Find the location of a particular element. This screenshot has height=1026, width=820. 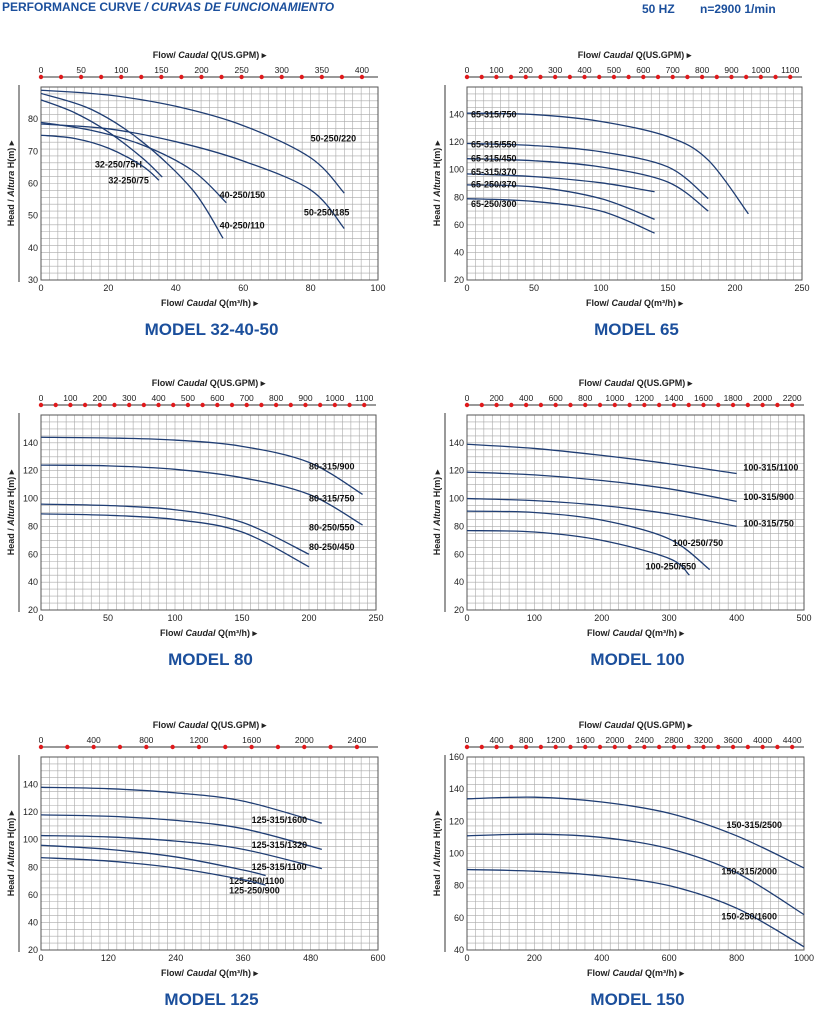

gpm-tick-label: 1400 is located at coordinates (673, 398).